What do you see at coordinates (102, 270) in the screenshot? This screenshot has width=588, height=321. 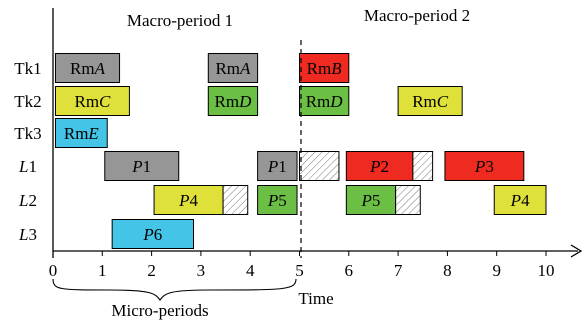 I see `x-tick-label: 1` at bounding box center [102, 270].